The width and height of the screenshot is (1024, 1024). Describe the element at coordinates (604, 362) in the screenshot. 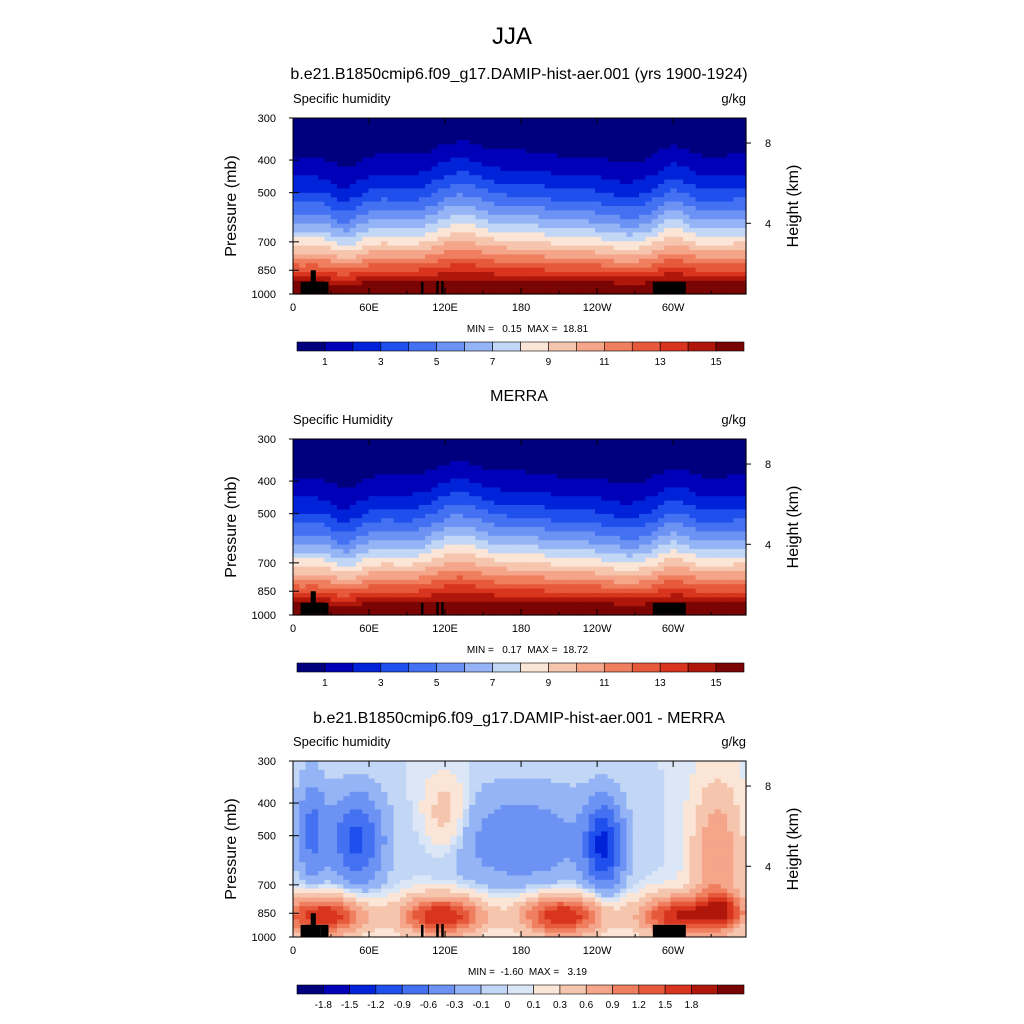

I see `colorbar-label: 11` at that location.